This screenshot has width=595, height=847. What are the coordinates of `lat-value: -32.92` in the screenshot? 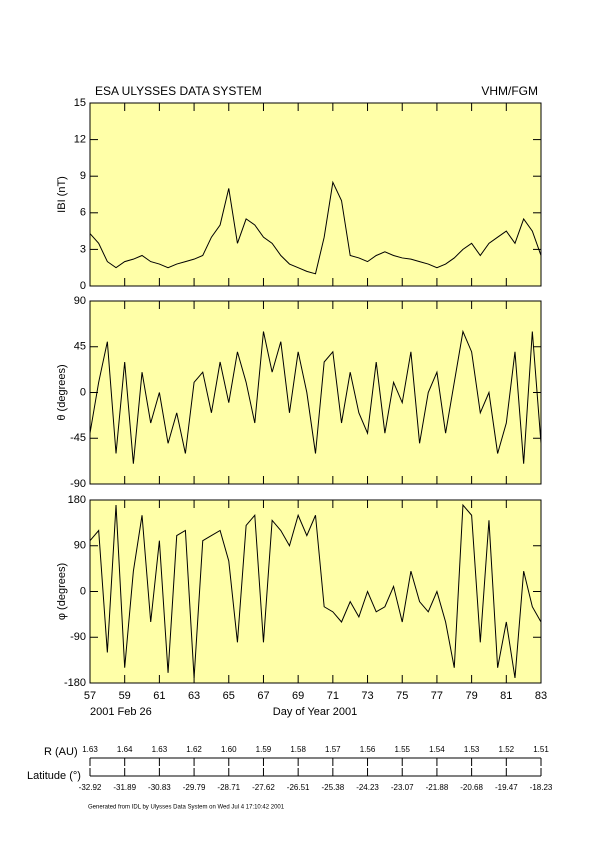 It's located at (90, 787).